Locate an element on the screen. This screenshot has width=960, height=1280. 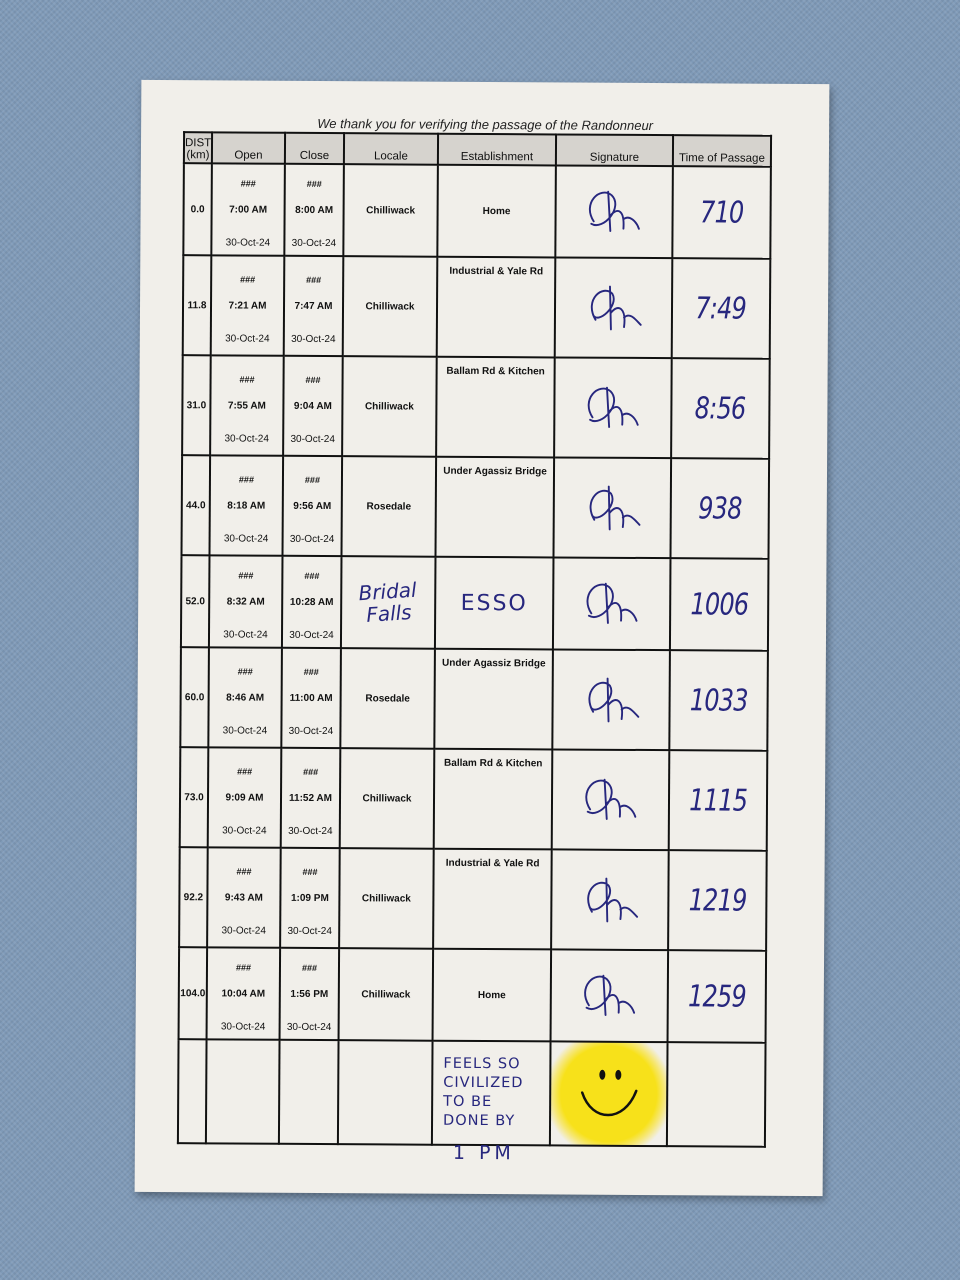
time-of-passage: 938 is located at coordinates (719, 508).